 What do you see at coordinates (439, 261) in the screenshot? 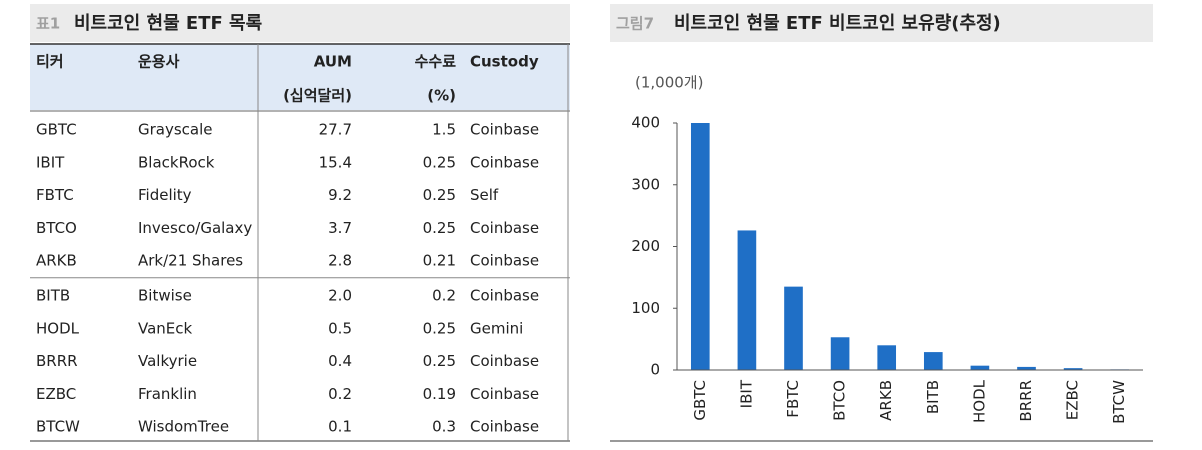
I see `table-cell: 0.21` at bounding box center [439, 261].